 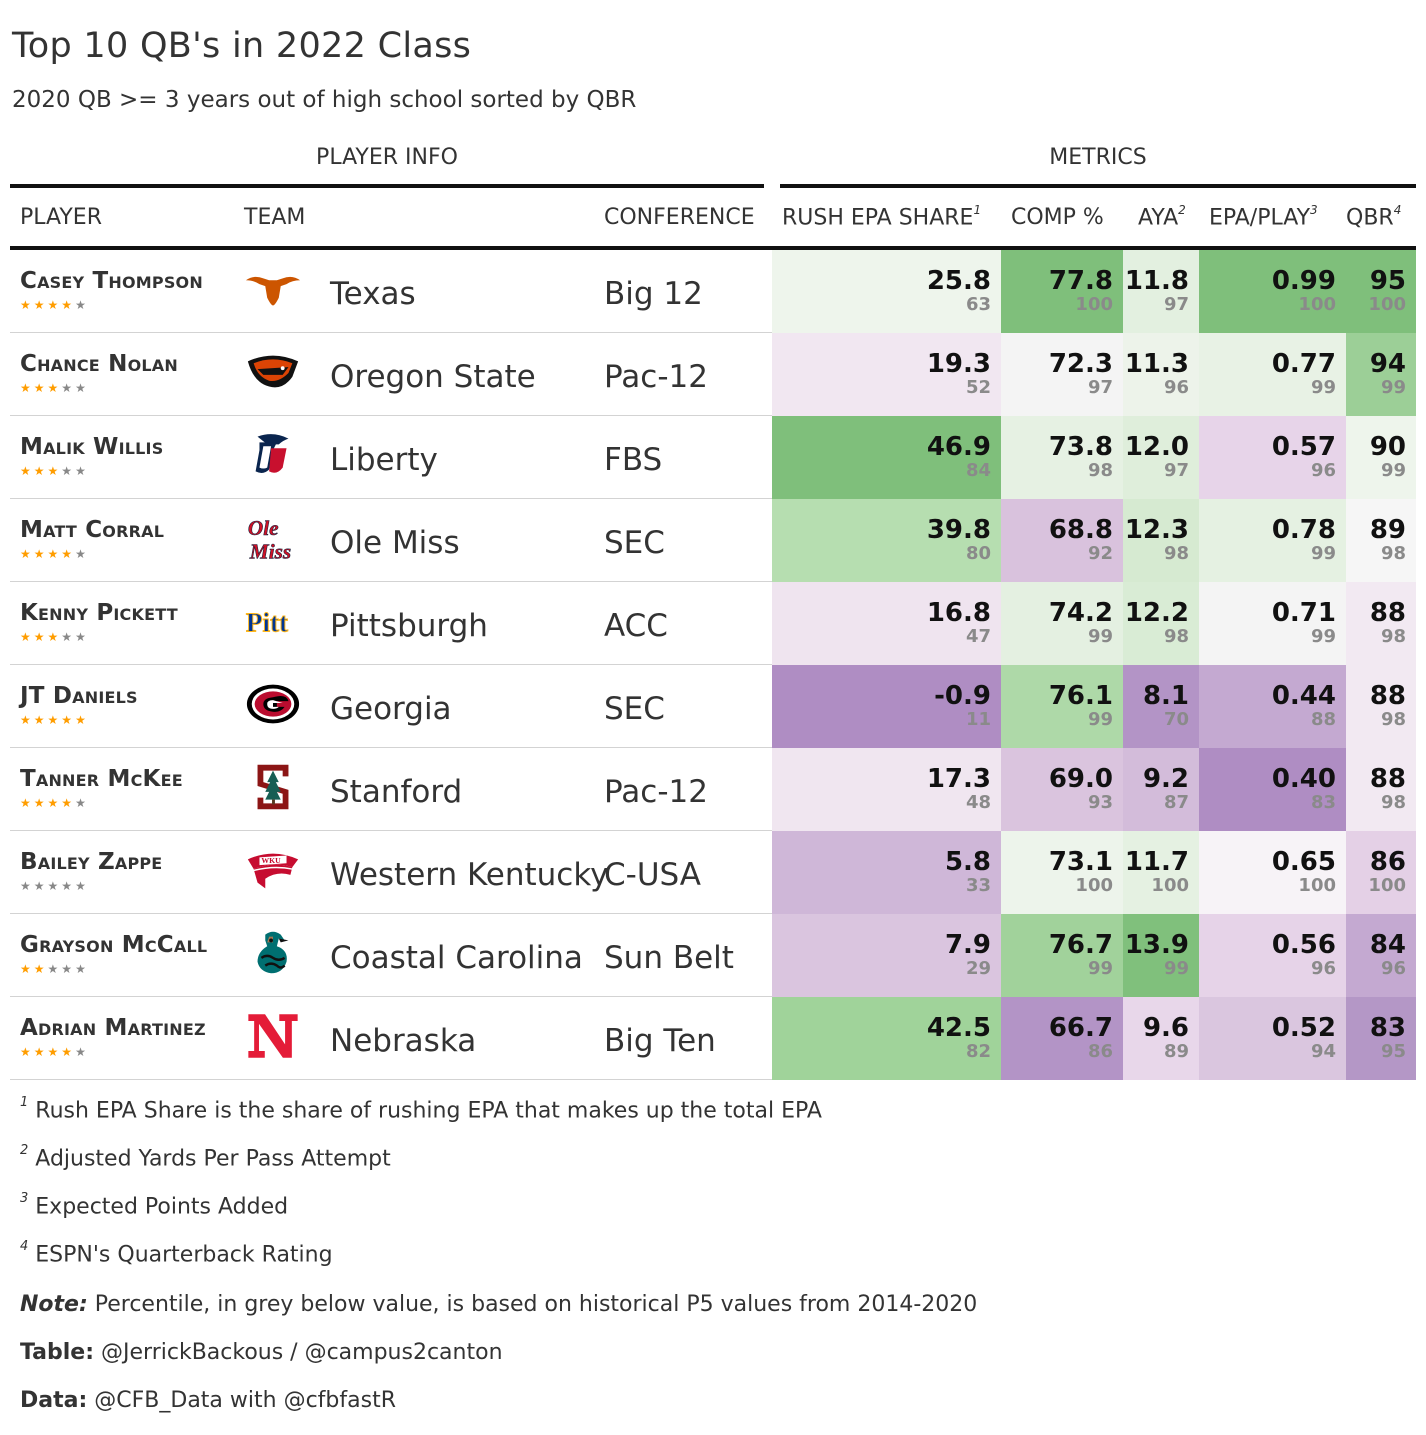 I want to click on metric-percentile: 99, so click(x=1100, y=719).